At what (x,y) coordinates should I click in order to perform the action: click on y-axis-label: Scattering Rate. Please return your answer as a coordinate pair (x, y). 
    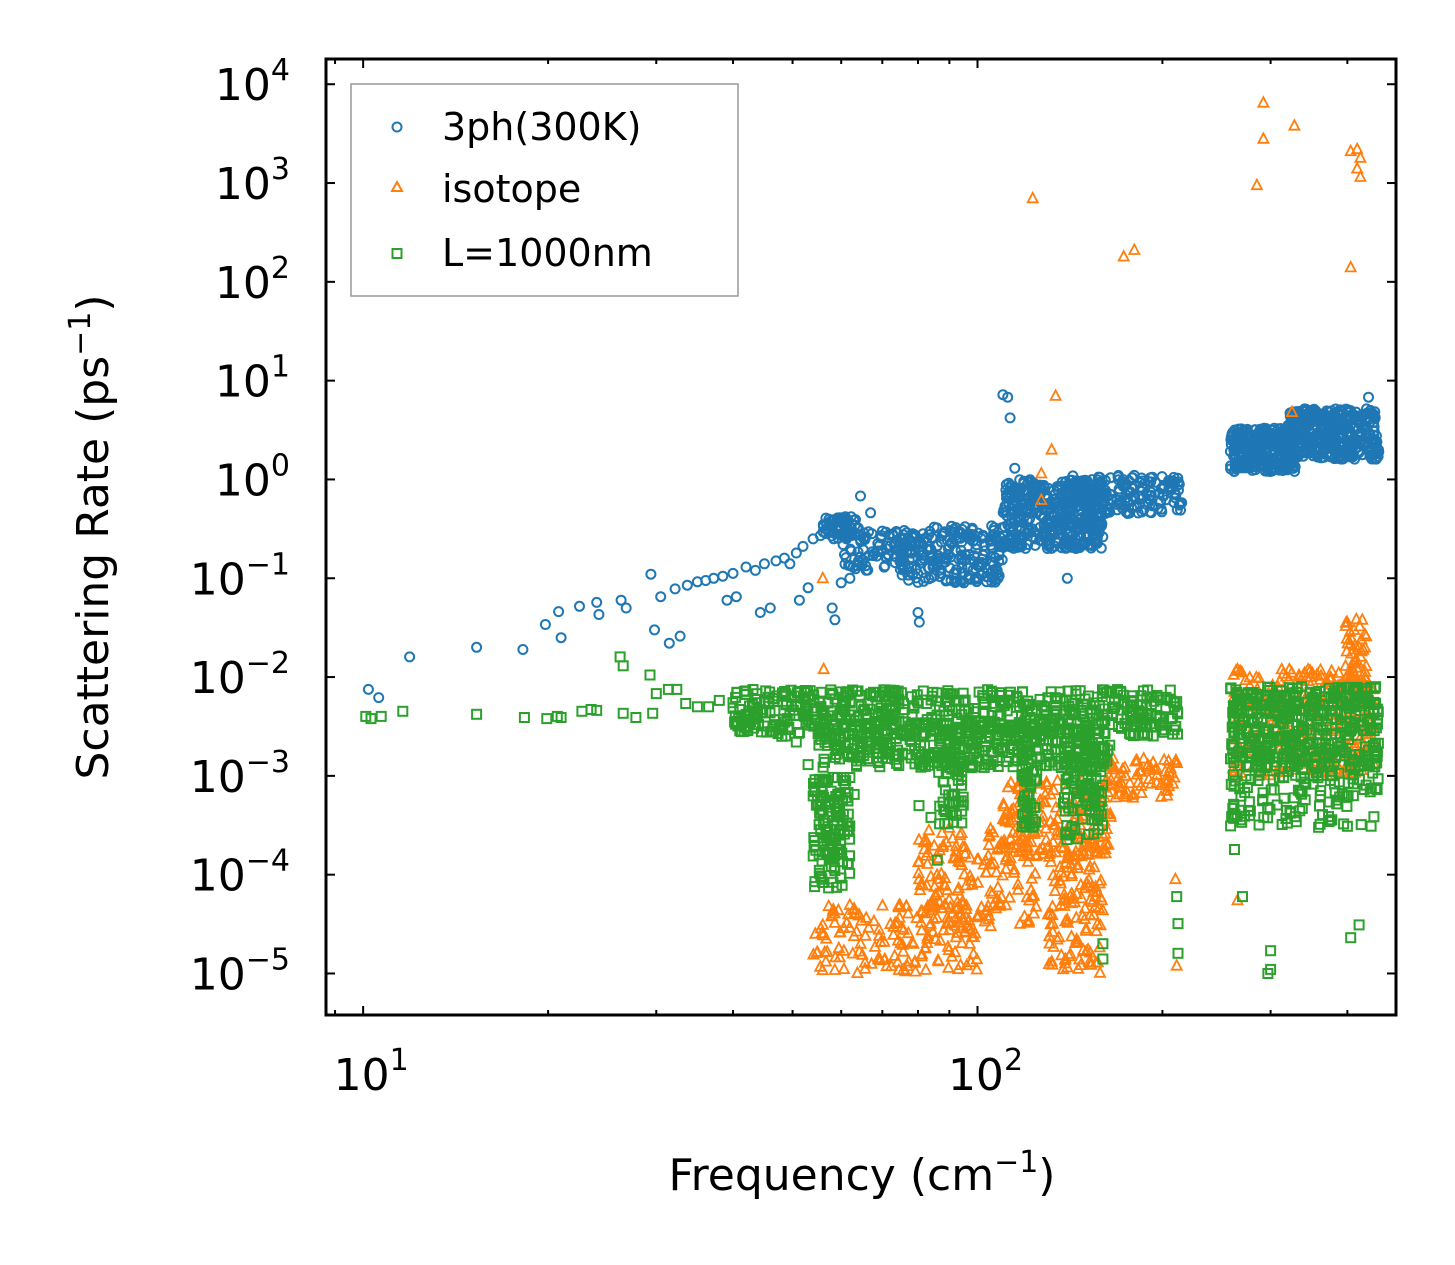
    Looking at the image, I should click on (93, 609).